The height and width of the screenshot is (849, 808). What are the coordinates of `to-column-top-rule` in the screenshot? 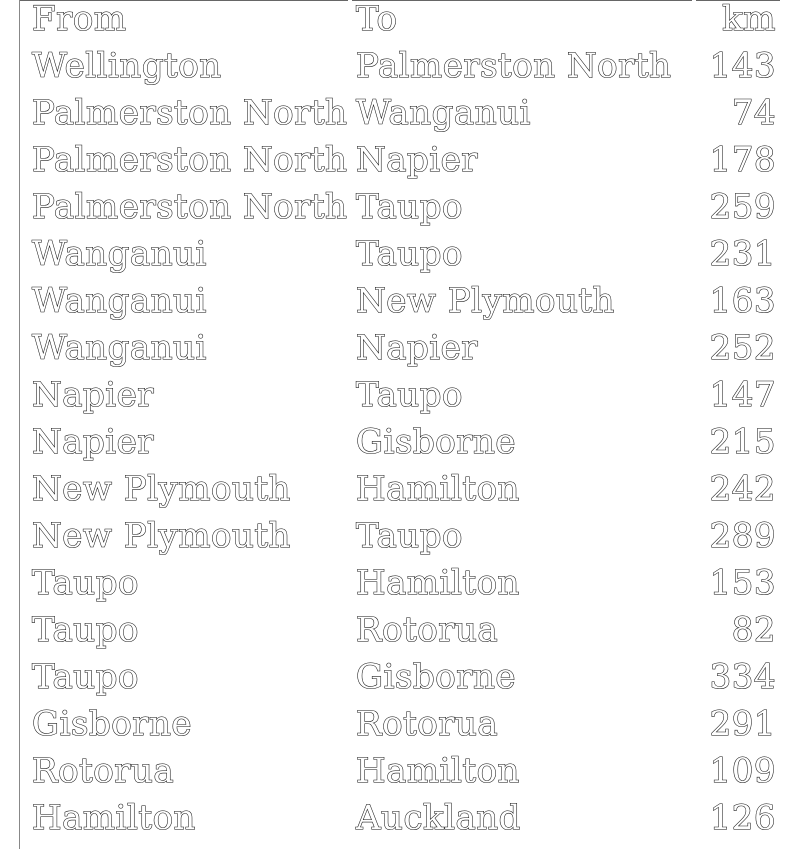 It's located at (522, 0).